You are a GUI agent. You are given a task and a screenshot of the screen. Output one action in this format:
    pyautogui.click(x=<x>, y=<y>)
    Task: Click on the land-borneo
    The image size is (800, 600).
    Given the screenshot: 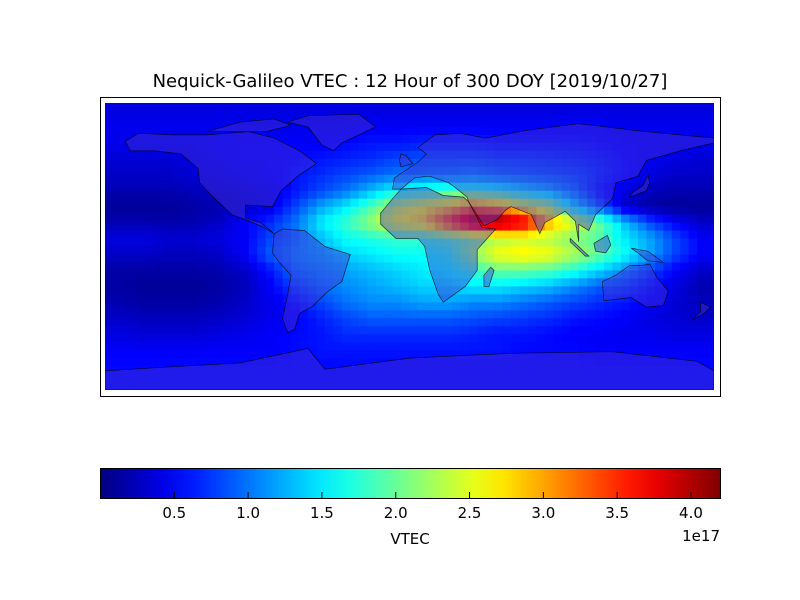 What is the action you would take?
    pyautogui.click(x=602, y=244)
    